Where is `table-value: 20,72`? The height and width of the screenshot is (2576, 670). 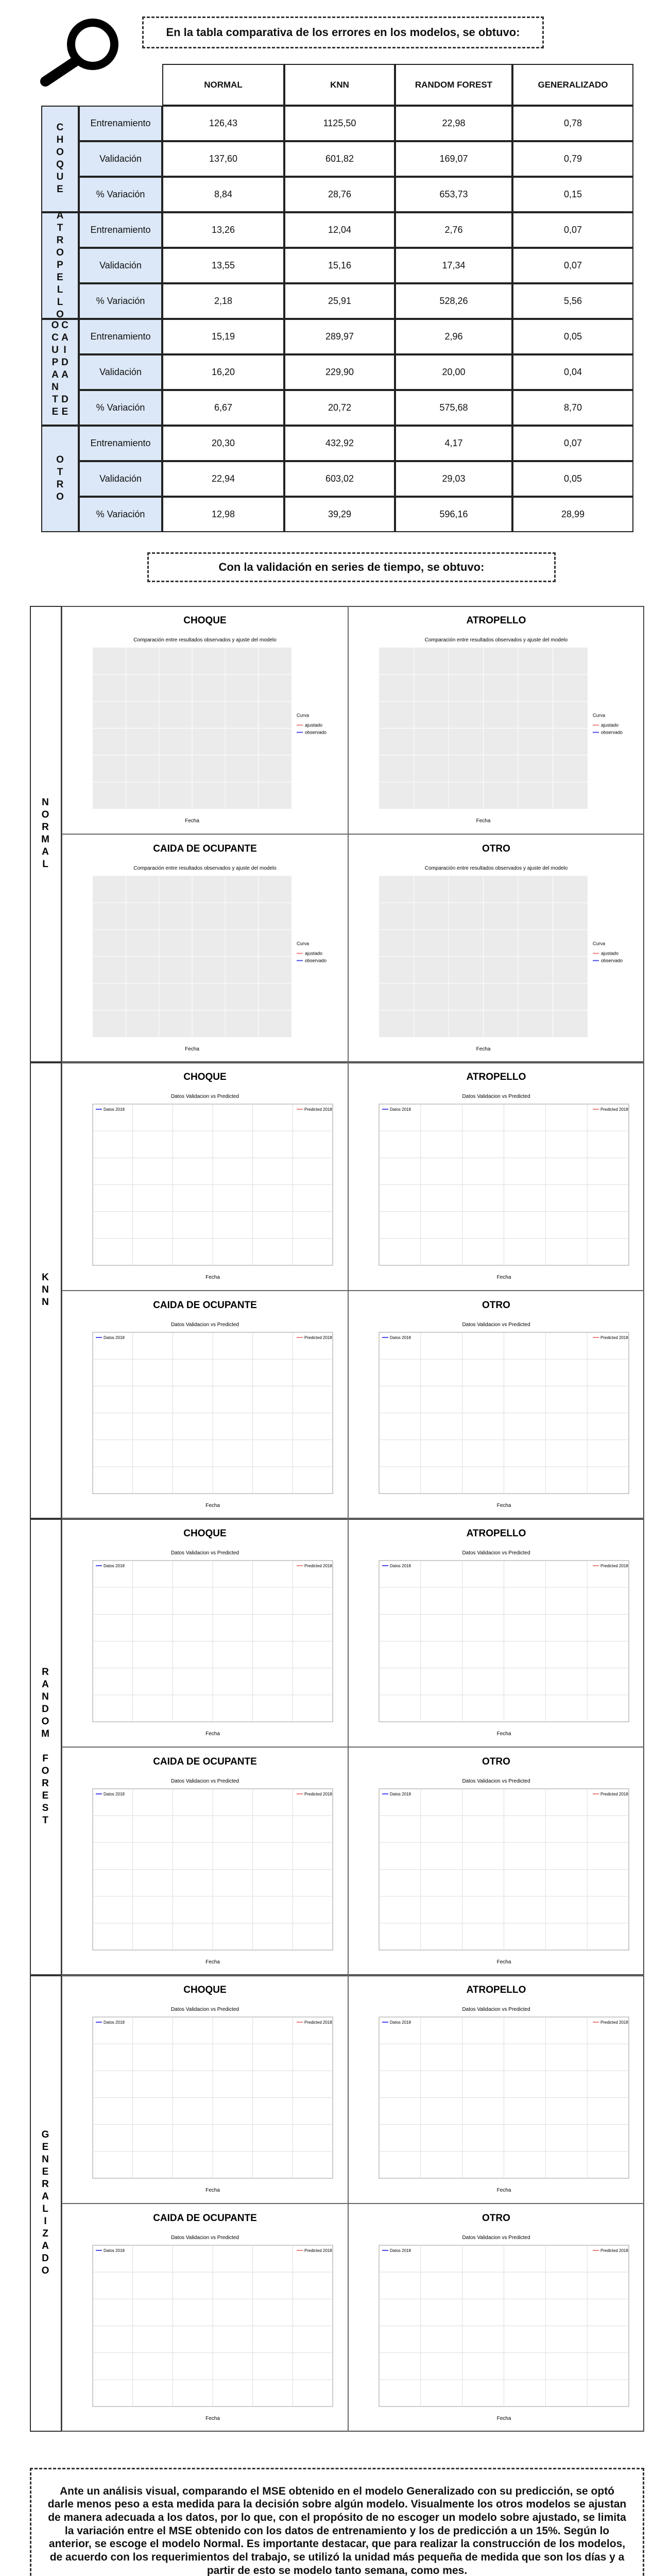
table-value: 20,72 is located at coordinates (339, 408).